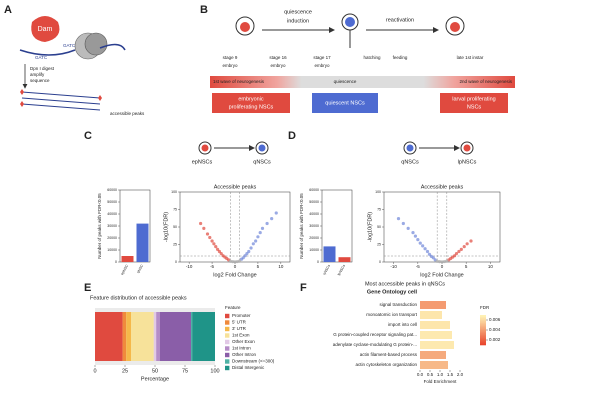 This screenshot has width=600, height=400. What do you see at coordinates (442, 187) in the screenshot?
I see `plot-title: Accessible peaks` at bounding box center [442, 187].